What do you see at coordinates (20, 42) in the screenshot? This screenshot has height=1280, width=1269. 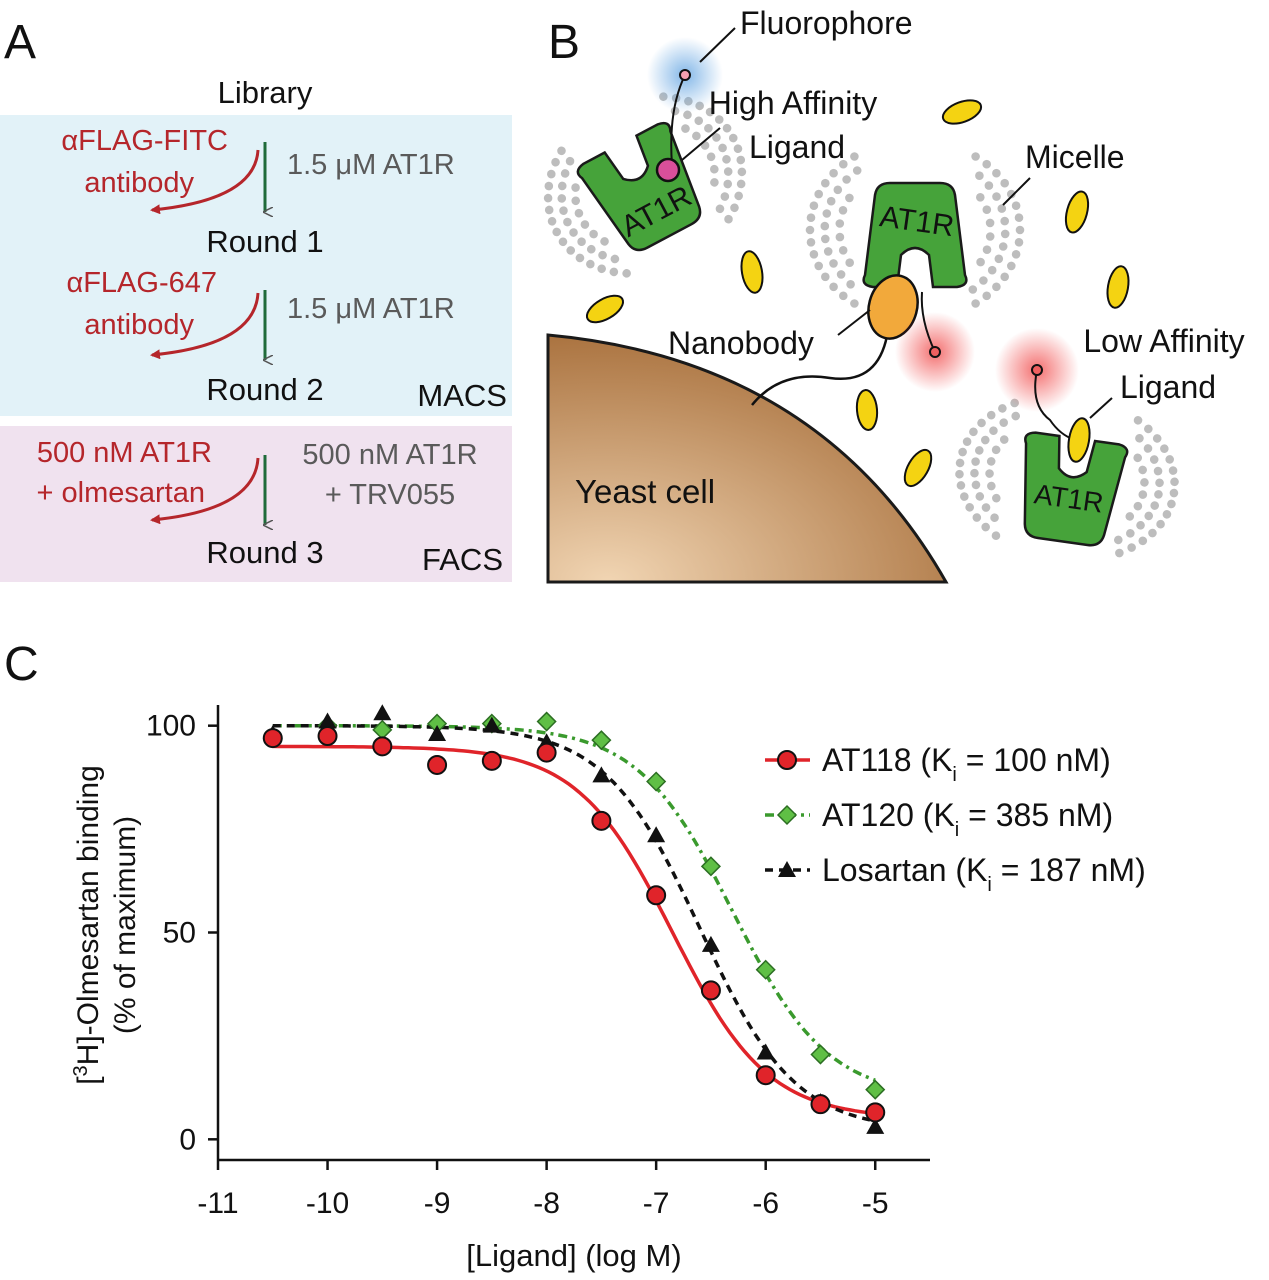 I see `panel-a-label: A` at bounding box center [20, 42].